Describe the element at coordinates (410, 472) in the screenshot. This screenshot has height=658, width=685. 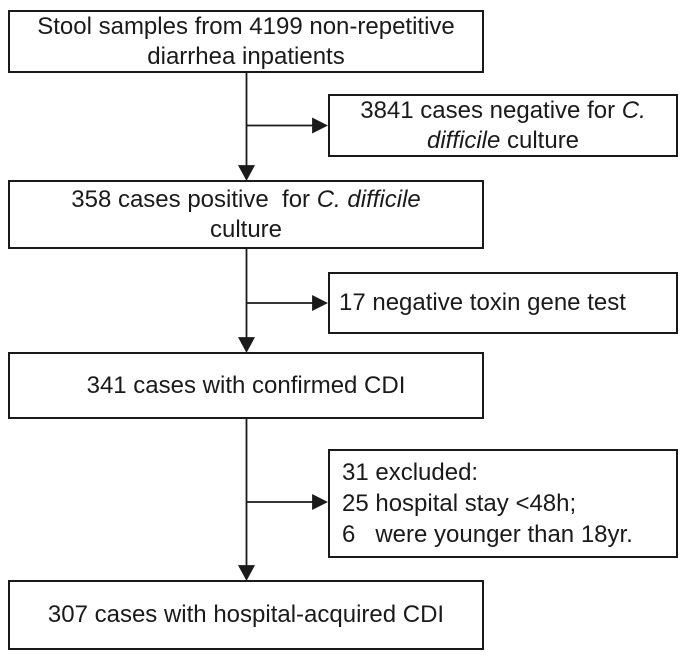
I see `box-excluded-line1: 31 excluded:` at that location.